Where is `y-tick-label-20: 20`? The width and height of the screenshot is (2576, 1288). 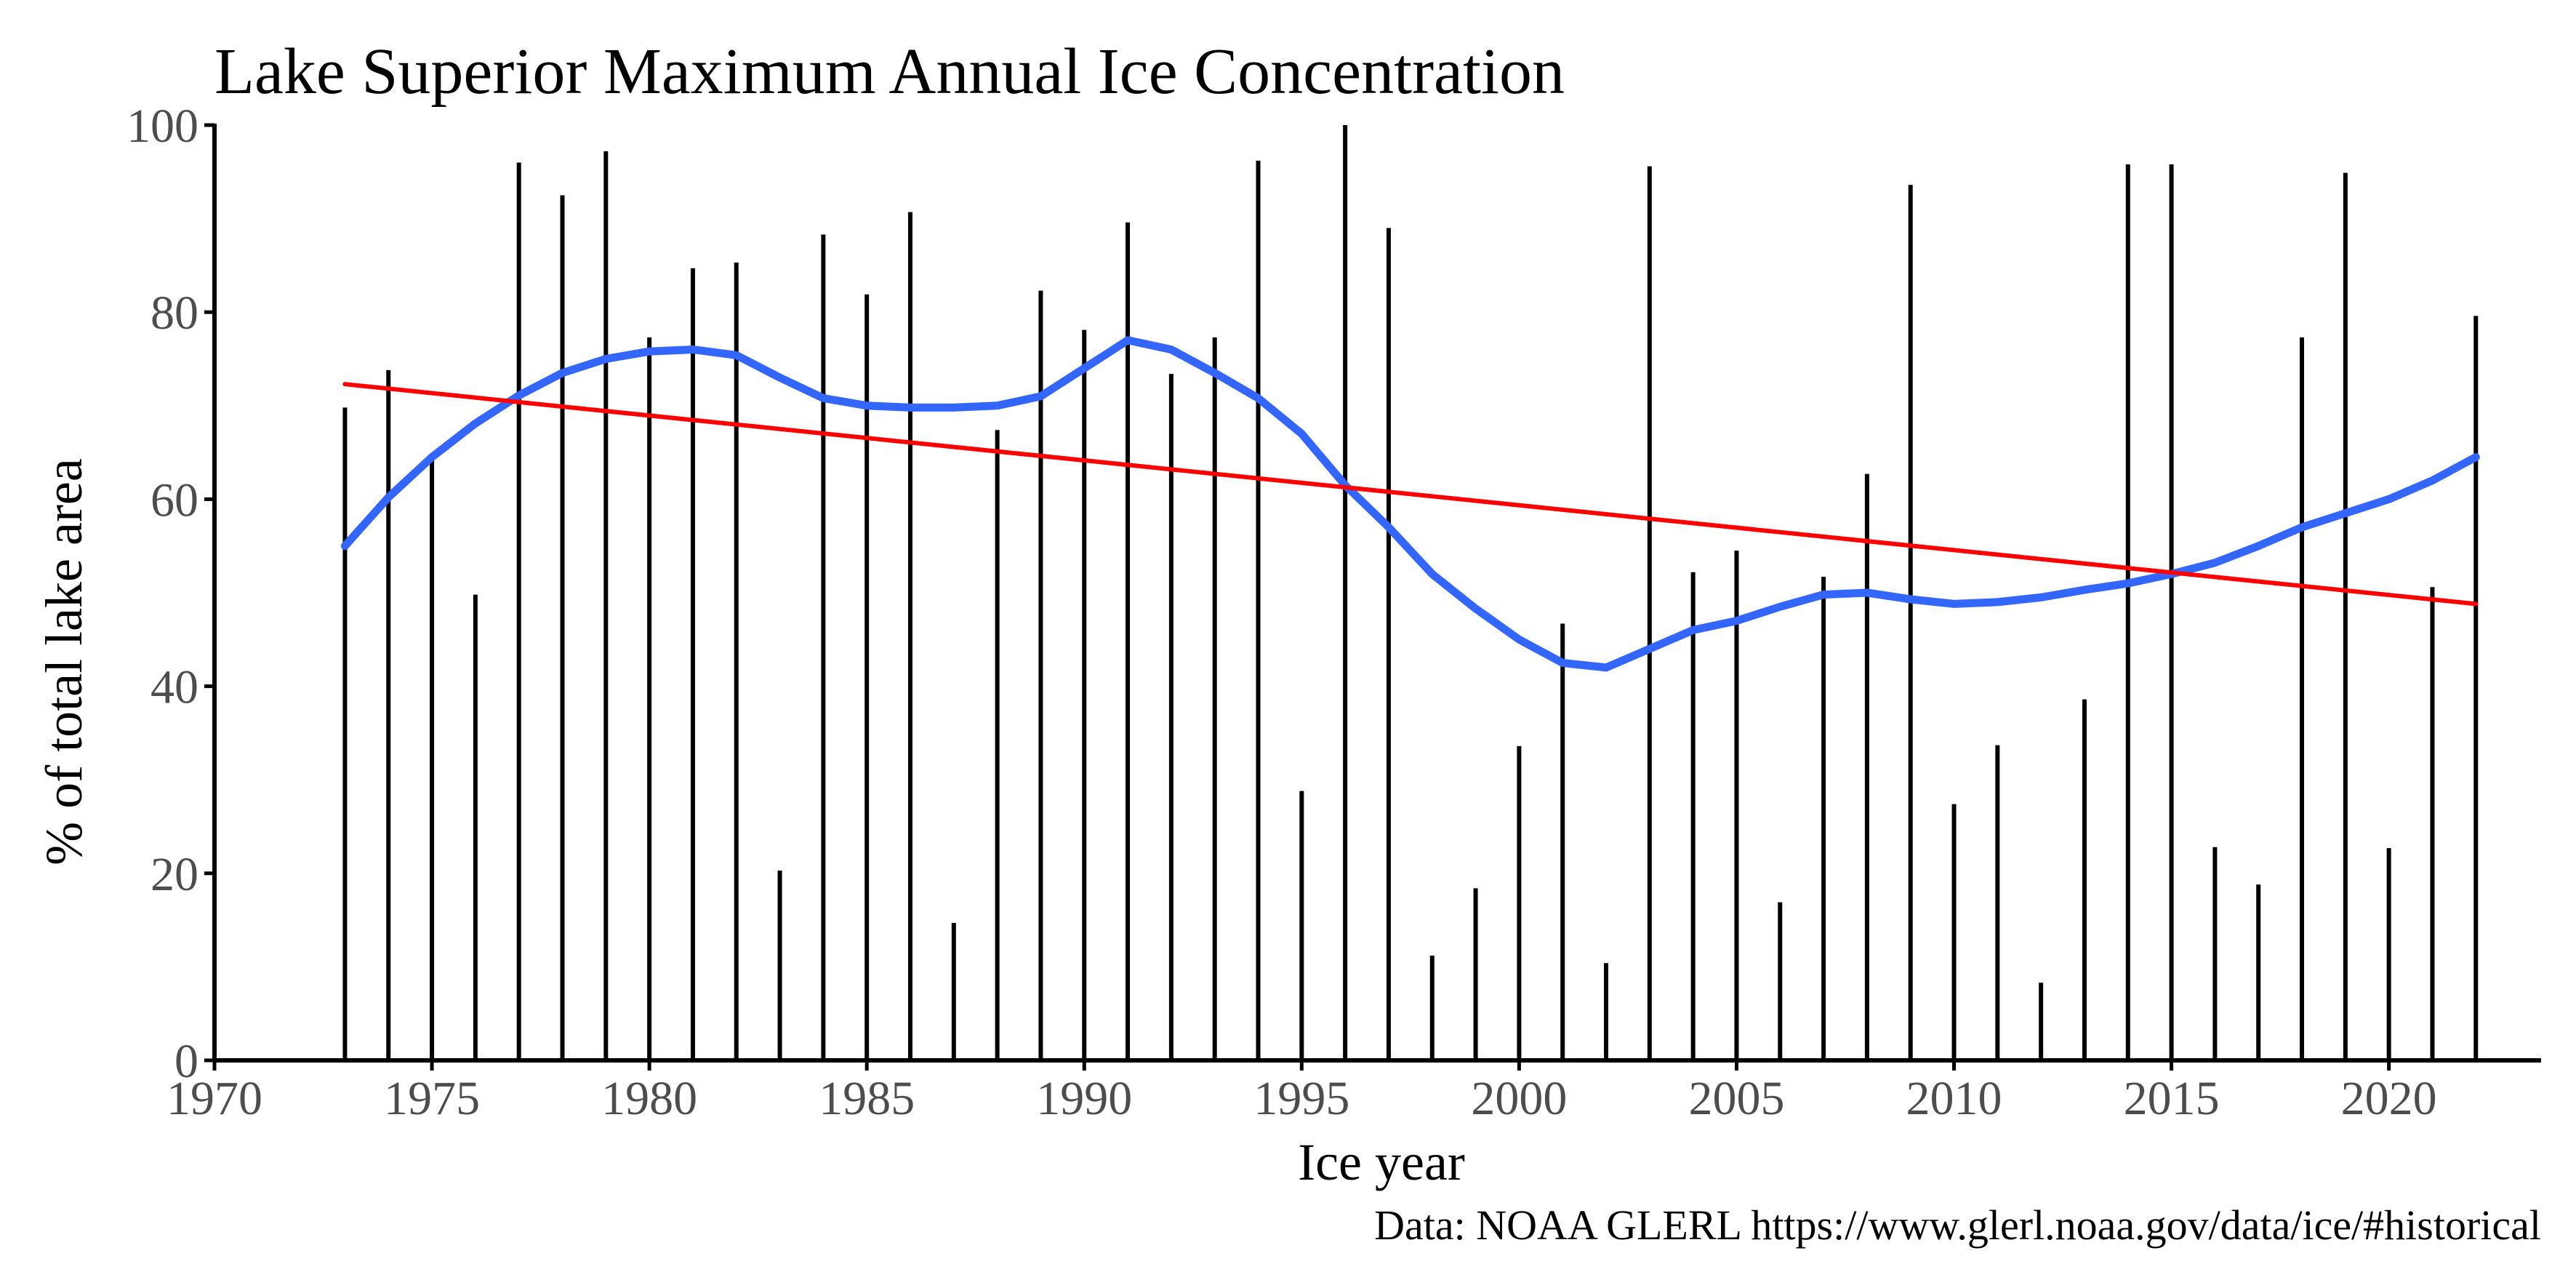
y-tick-label-20: 20 is located at coordinates (174, 874).